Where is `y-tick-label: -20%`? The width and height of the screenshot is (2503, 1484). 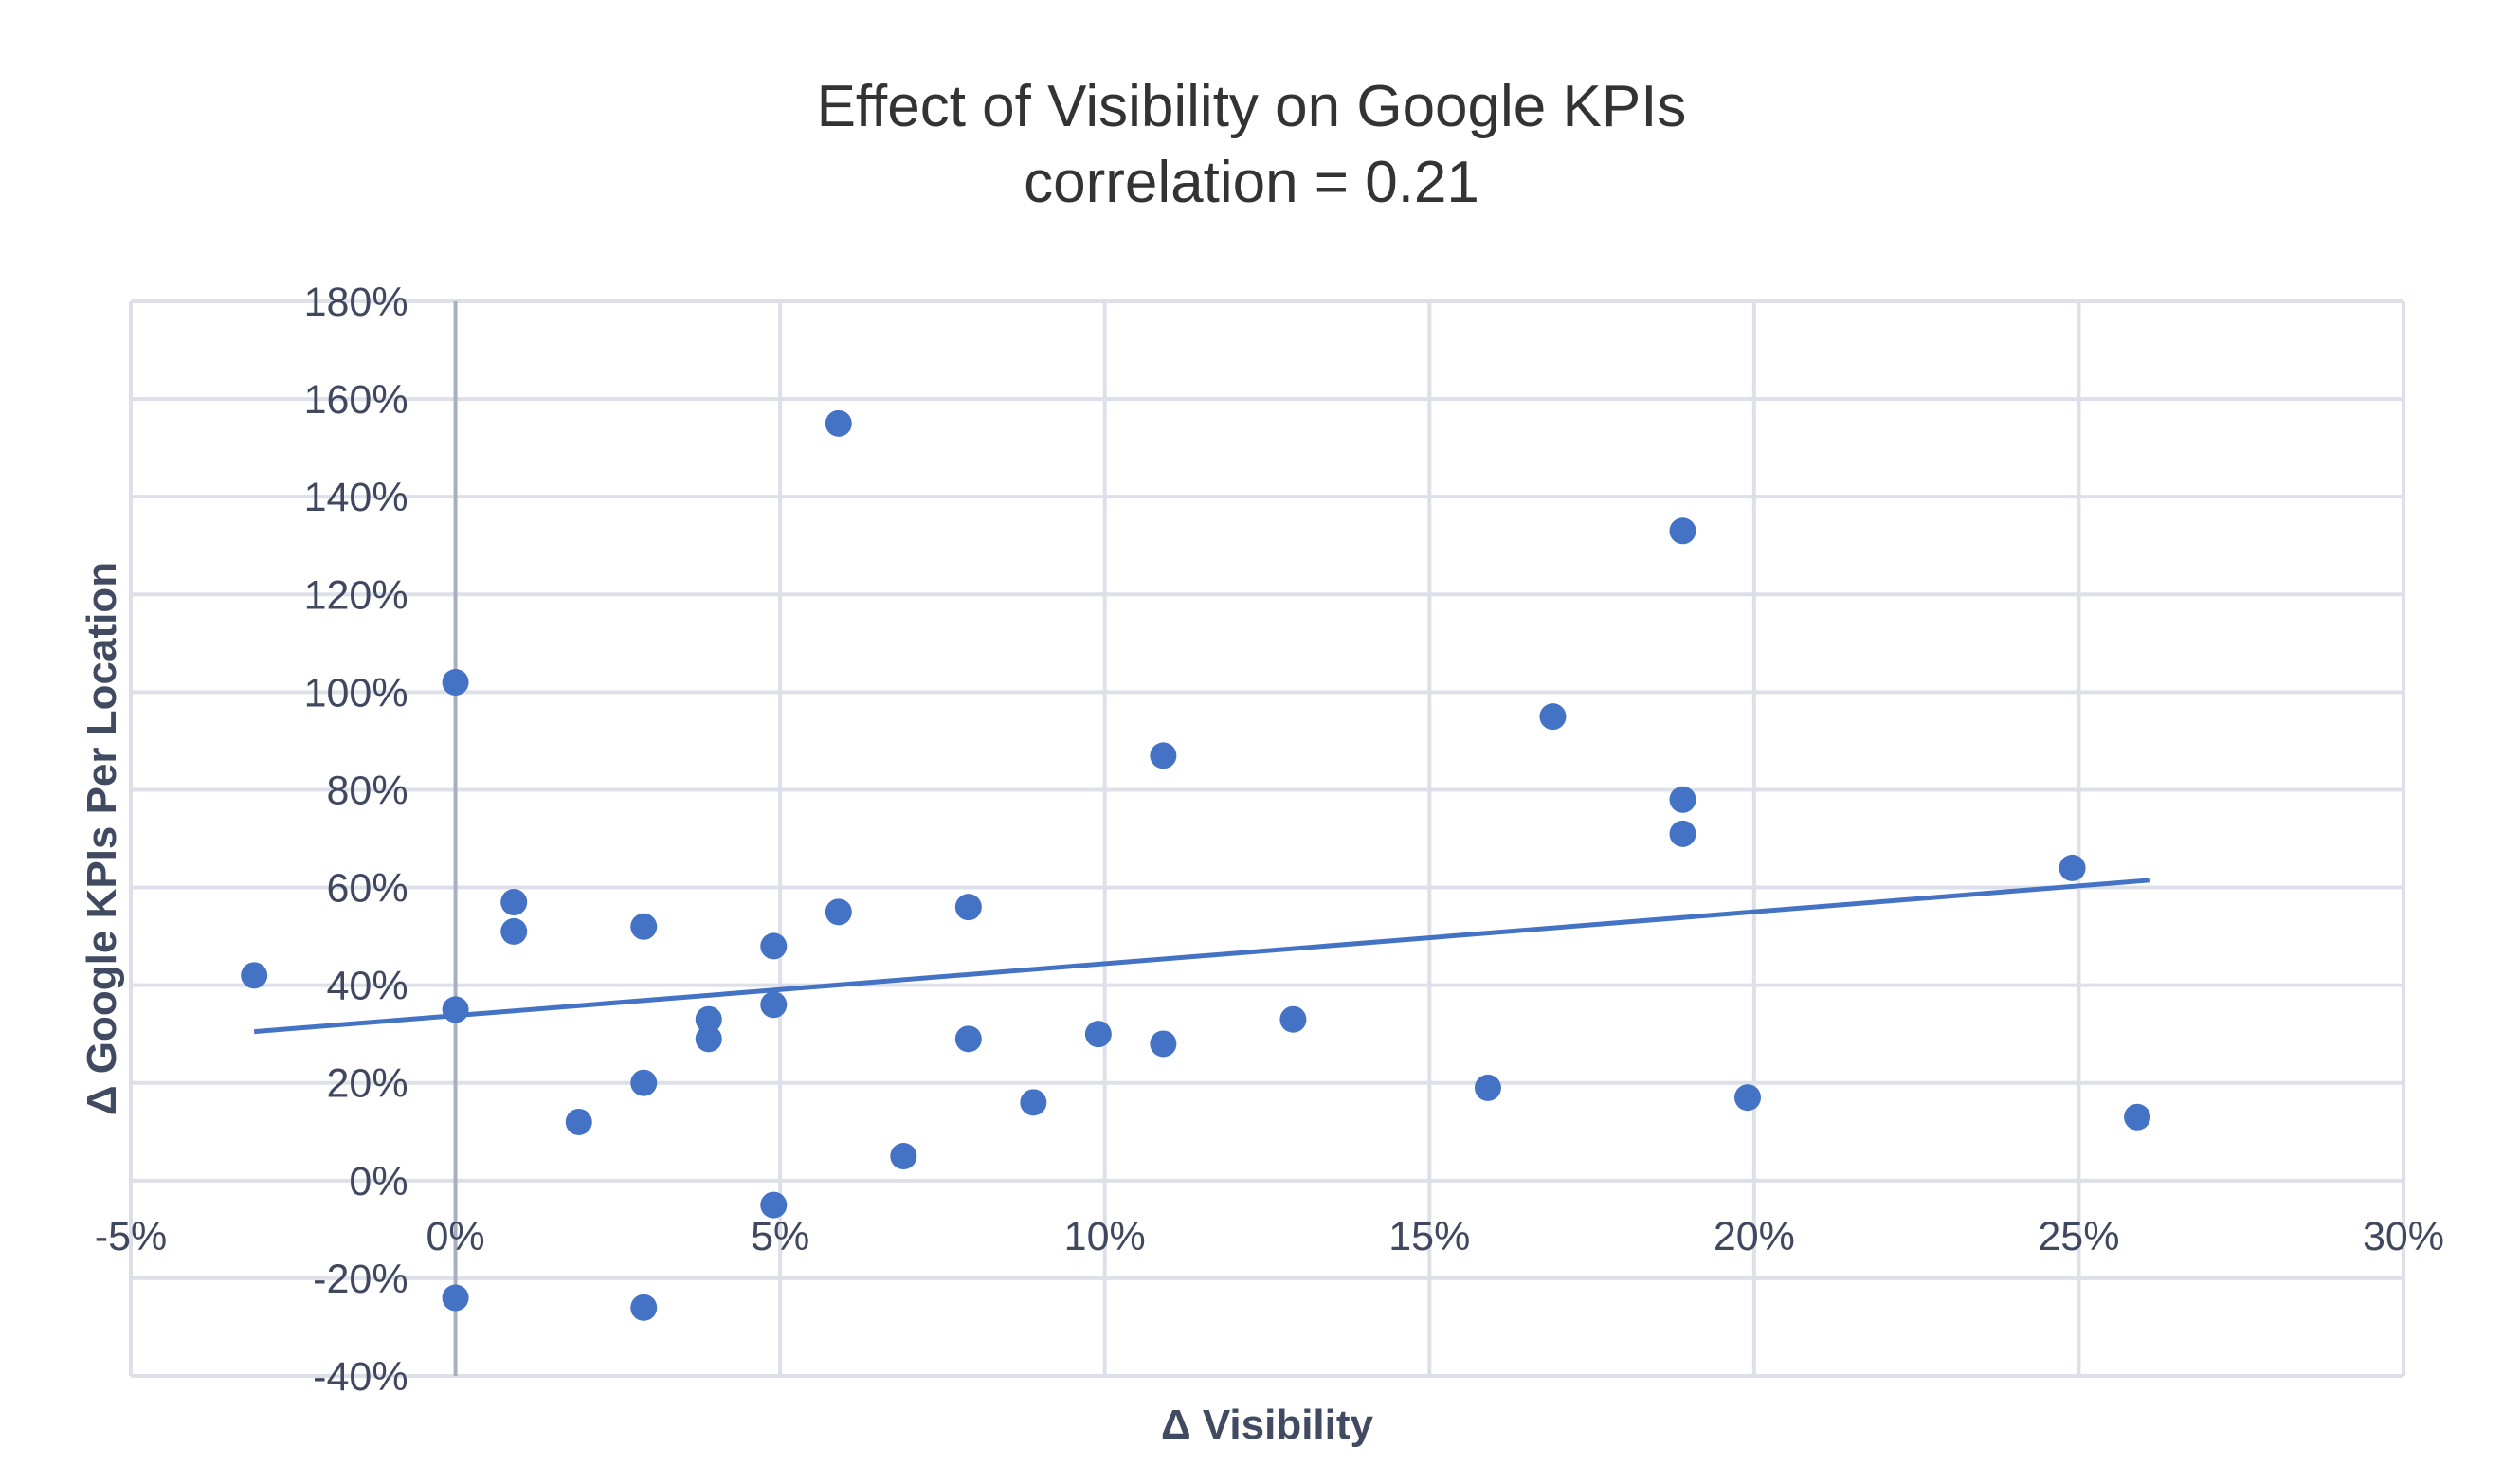
y-tick-label: -20% is located at coordinates (361, 1279).